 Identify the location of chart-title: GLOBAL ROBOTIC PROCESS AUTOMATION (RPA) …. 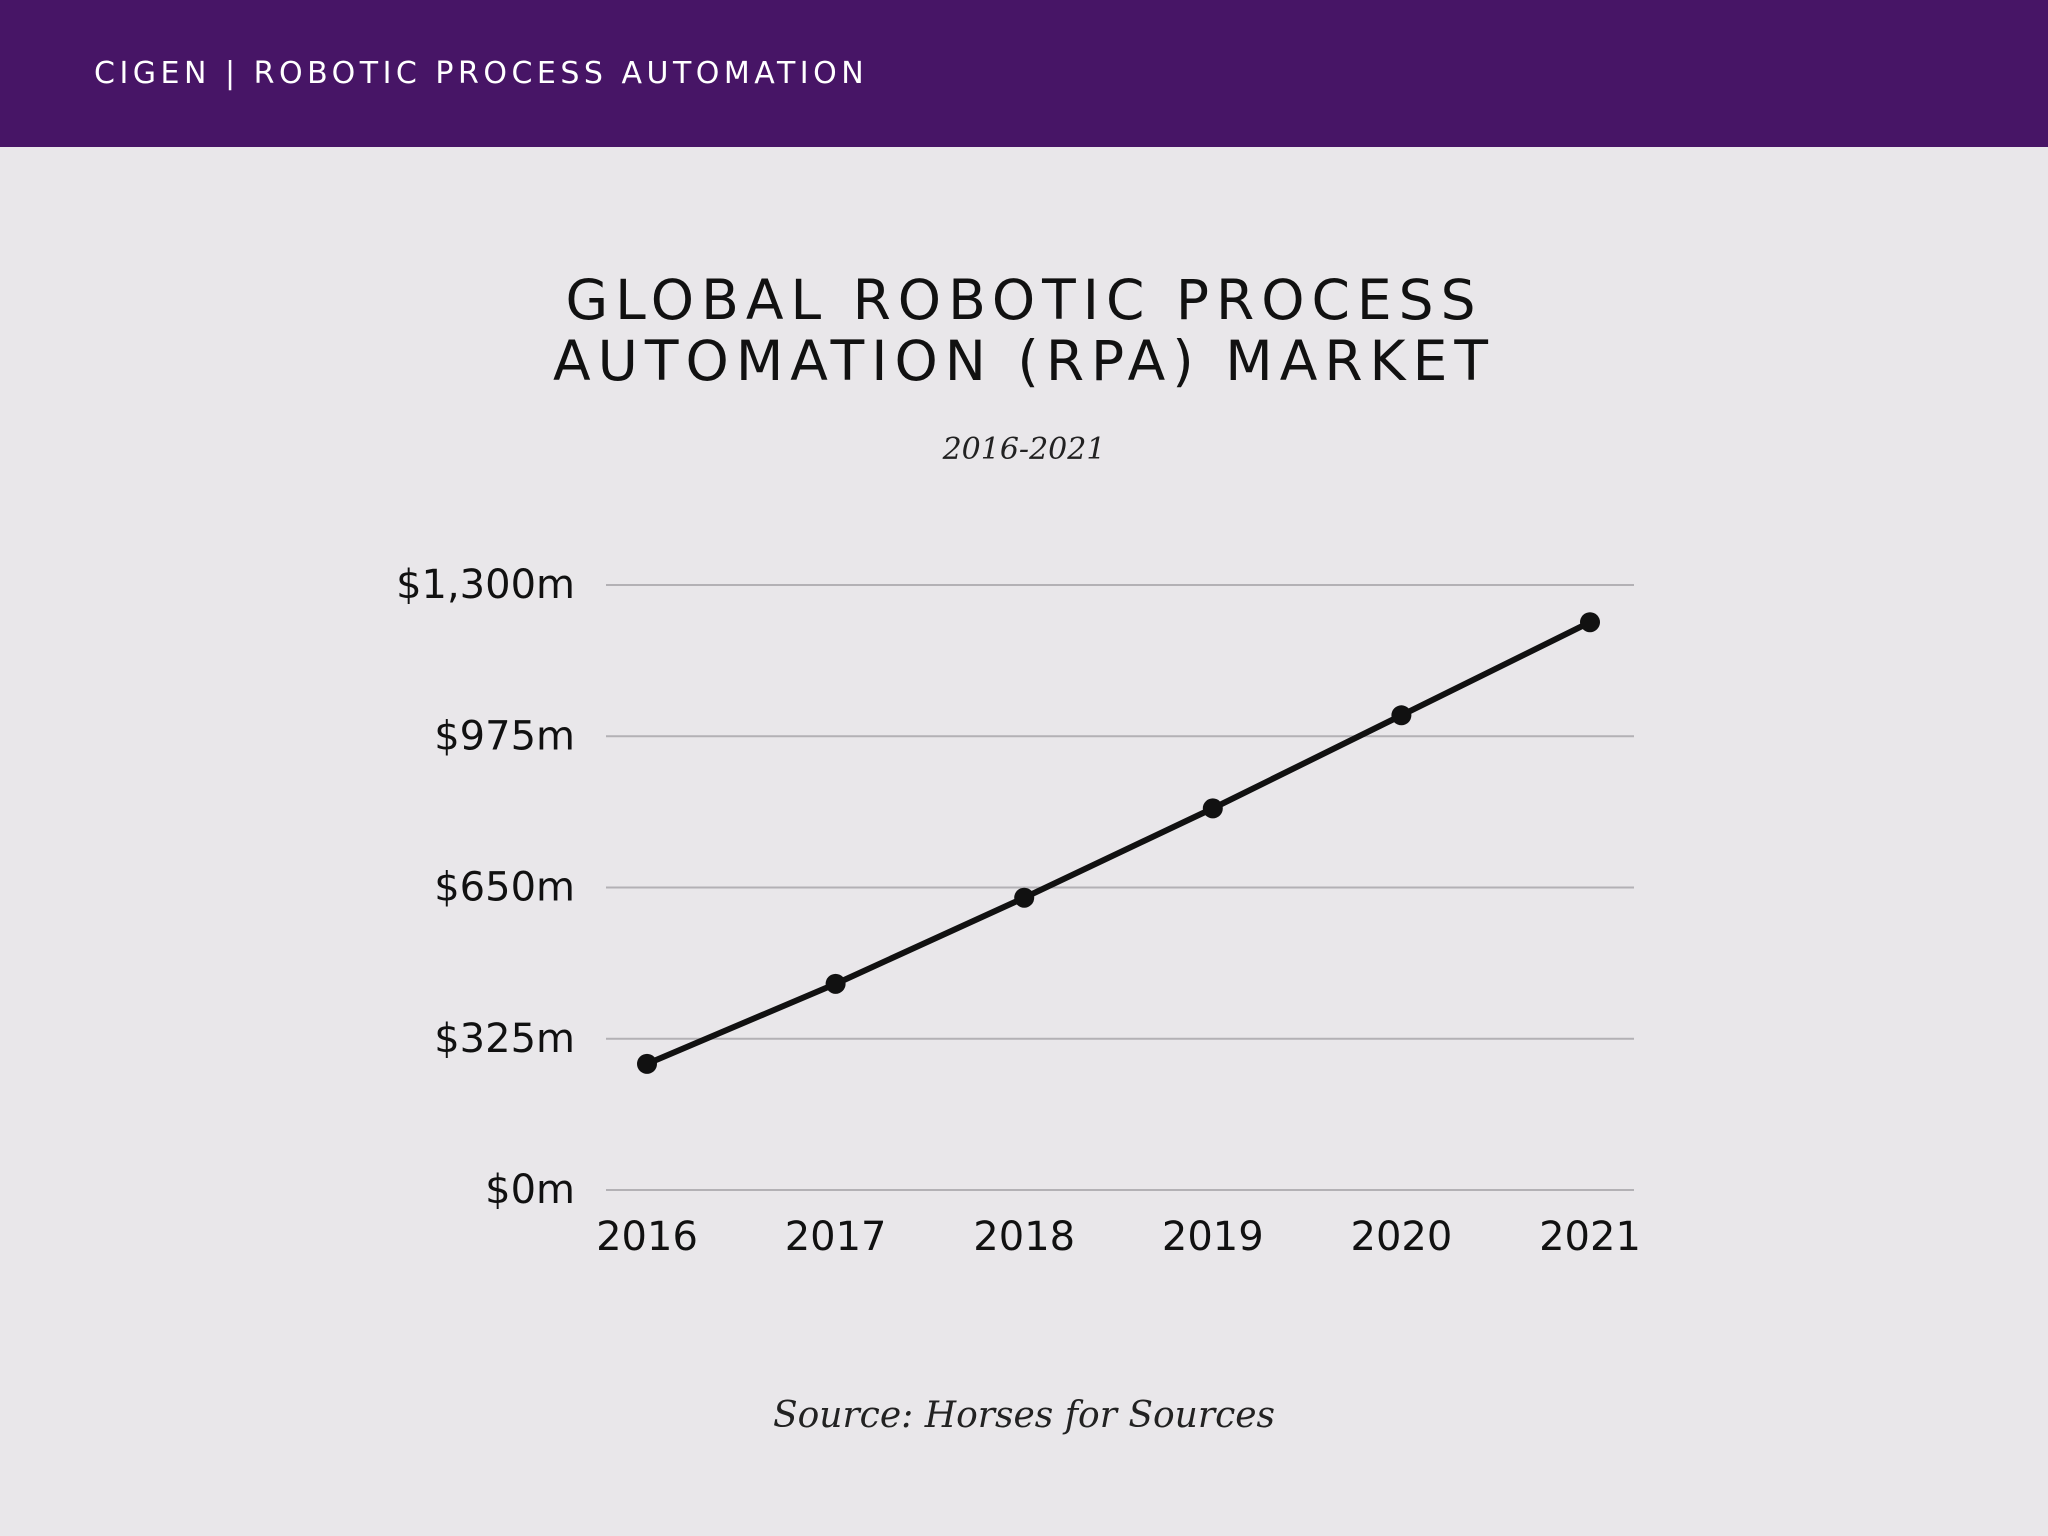
(1024, 331).